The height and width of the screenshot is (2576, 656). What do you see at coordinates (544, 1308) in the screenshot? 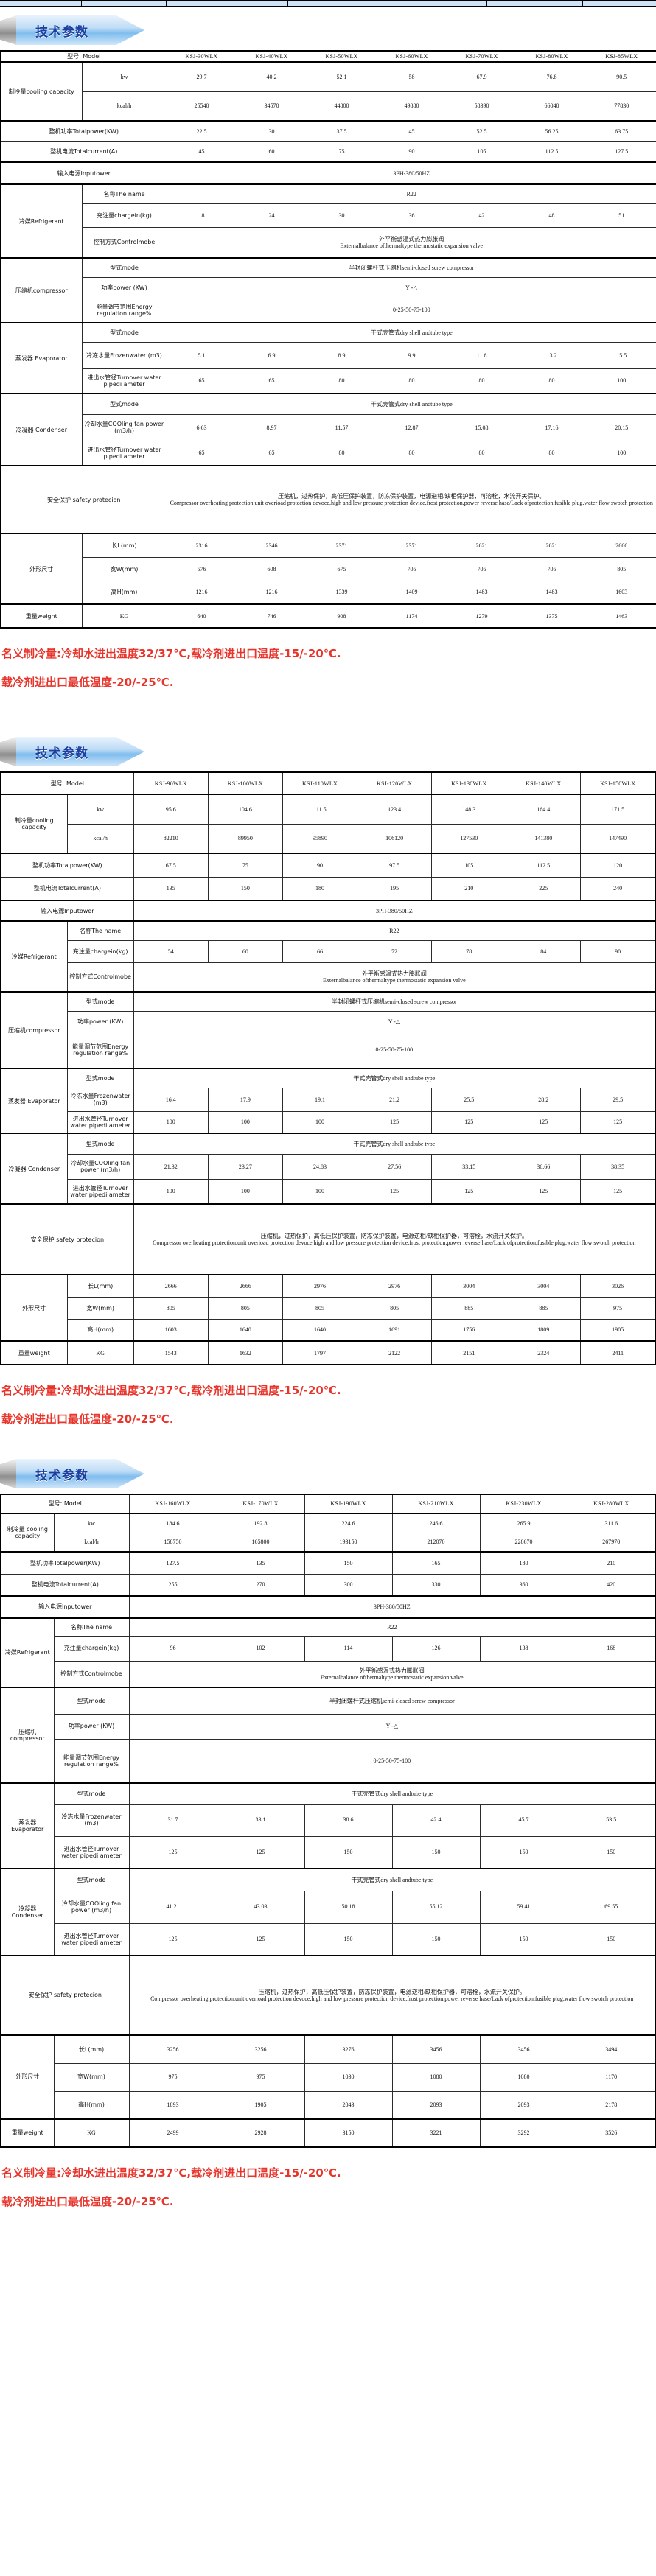
I see `cell-value: 885` at bounding box center [544, 1308].